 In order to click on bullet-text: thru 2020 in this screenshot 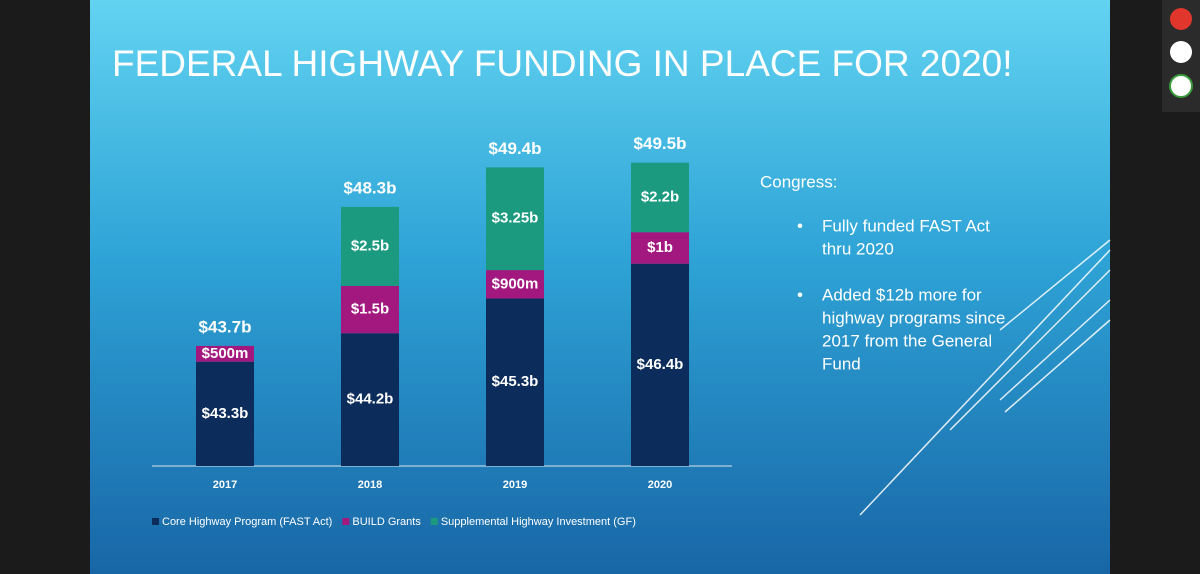, I will do `click(858, 248)`.